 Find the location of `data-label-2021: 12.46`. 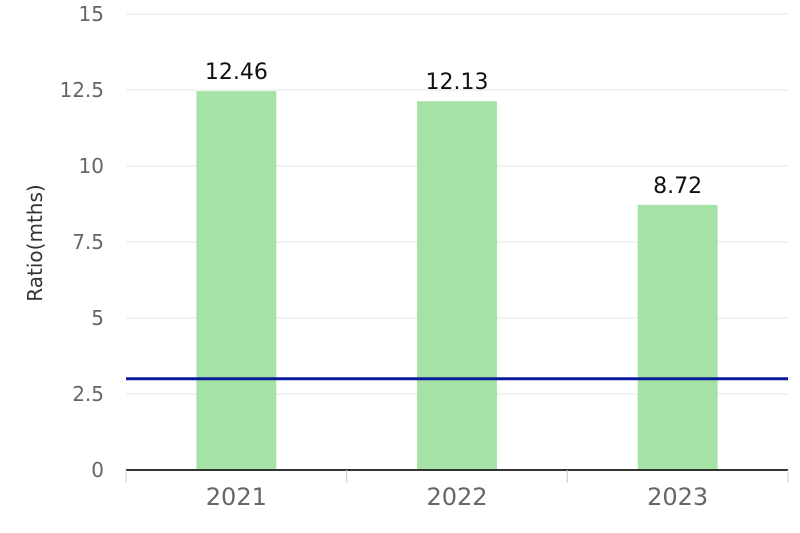

data-label-2021: 12.46 is located at coordinates (236, 72).